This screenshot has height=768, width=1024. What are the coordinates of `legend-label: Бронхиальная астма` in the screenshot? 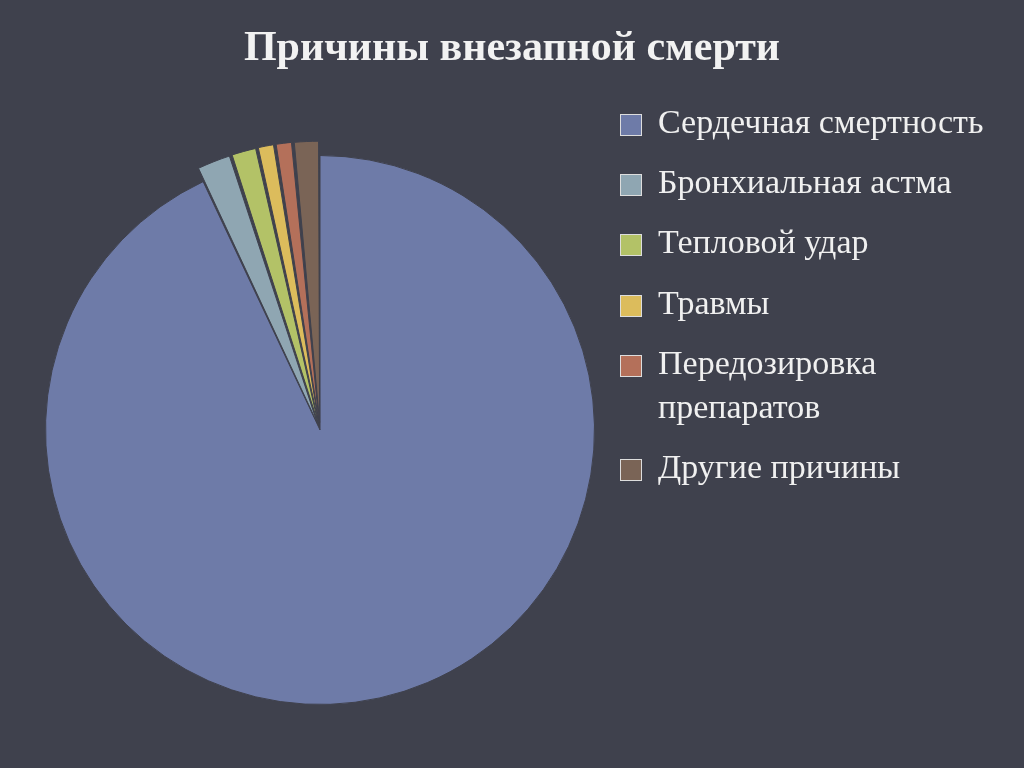 It's located at (805, 182).